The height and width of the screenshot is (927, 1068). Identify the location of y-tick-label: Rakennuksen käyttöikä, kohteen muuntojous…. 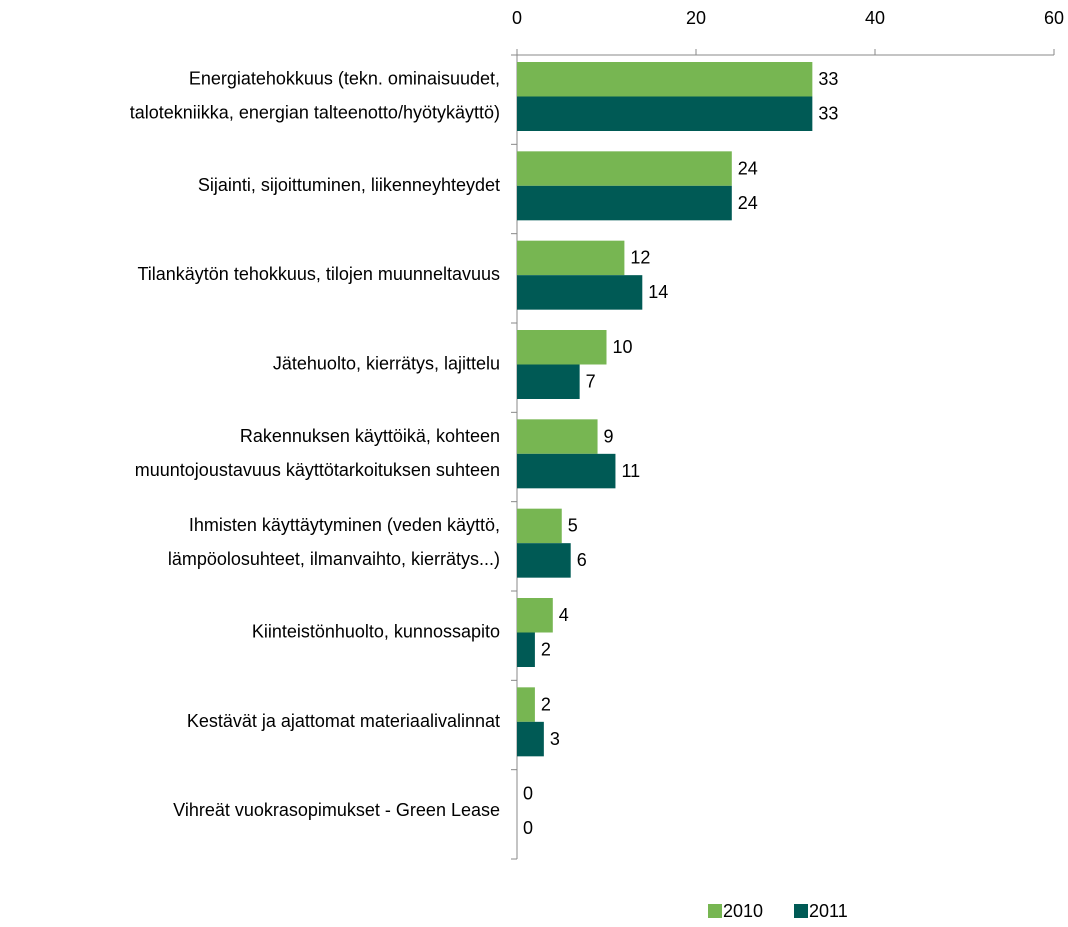
(317, 453).